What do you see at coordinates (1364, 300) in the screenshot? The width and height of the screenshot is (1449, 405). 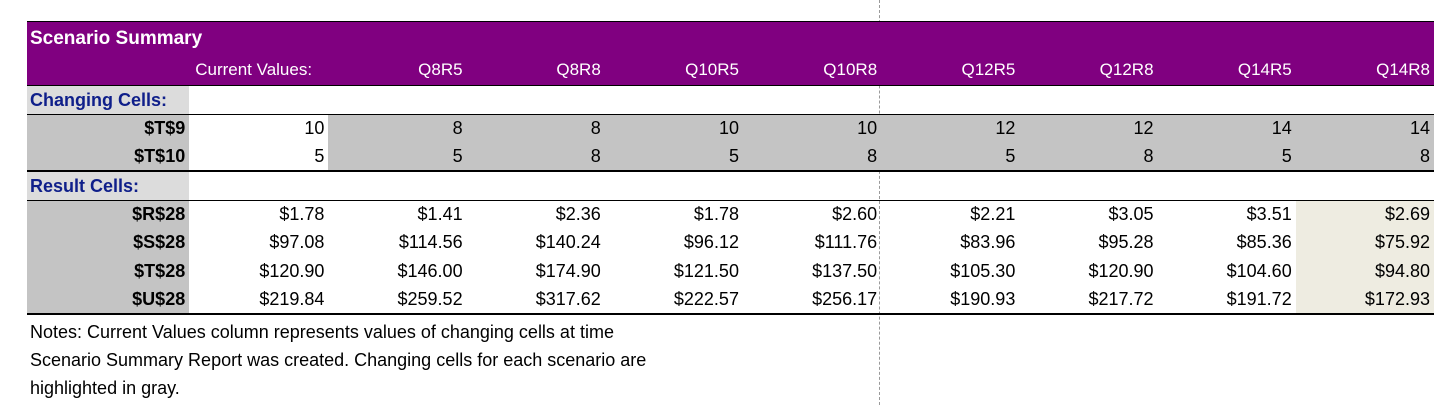 I see `scenario-value-cell: $172.93` at bounding box center [1364, 300].